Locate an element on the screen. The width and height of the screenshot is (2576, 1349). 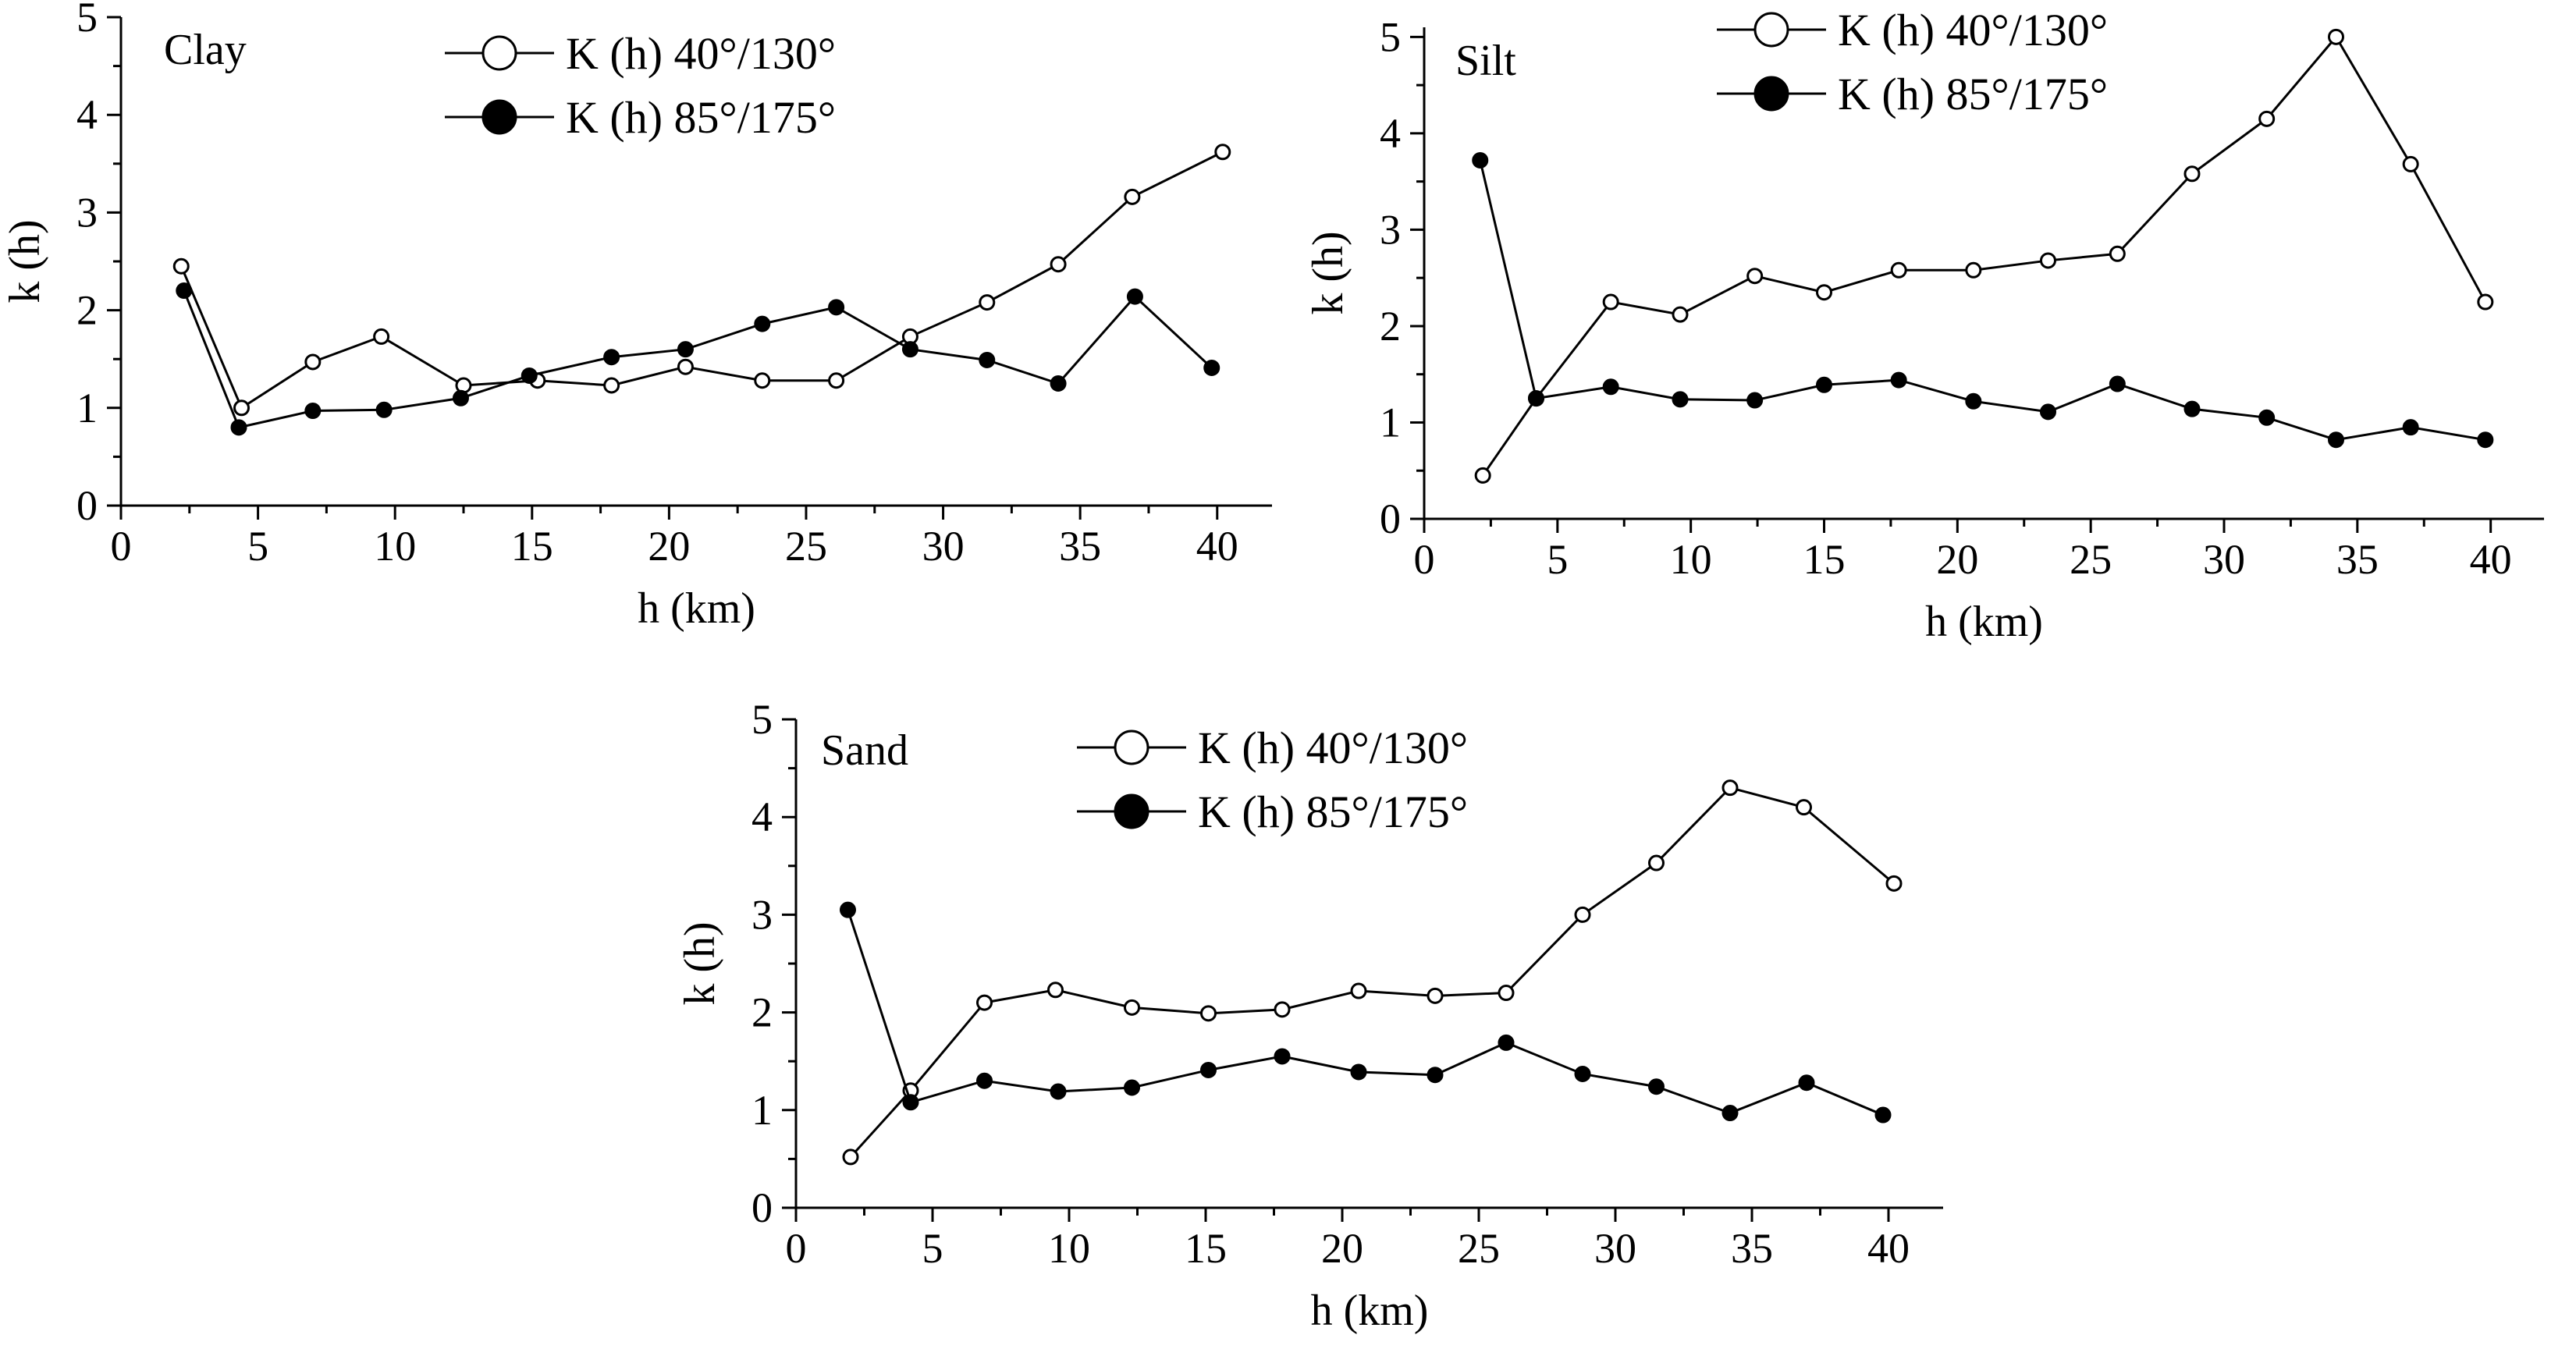
panel-title: Sand is located at coordinates (864, 750).